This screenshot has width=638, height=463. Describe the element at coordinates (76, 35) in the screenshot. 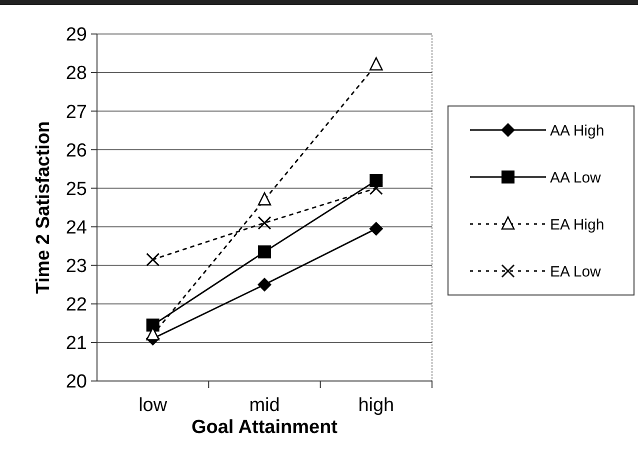

I see `y-tick-label: 29` at that location.